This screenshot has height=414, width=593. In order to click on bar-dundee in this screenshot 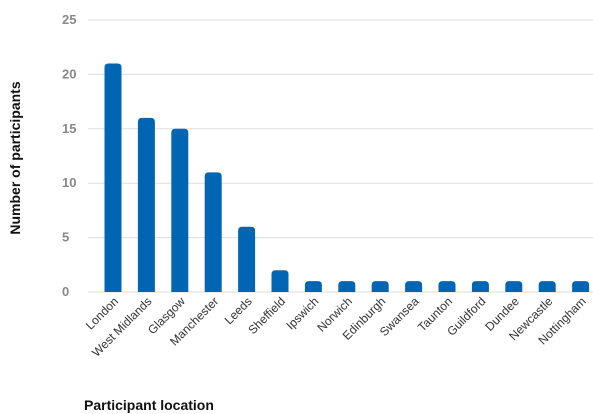, I will do `click(514, 286)`.